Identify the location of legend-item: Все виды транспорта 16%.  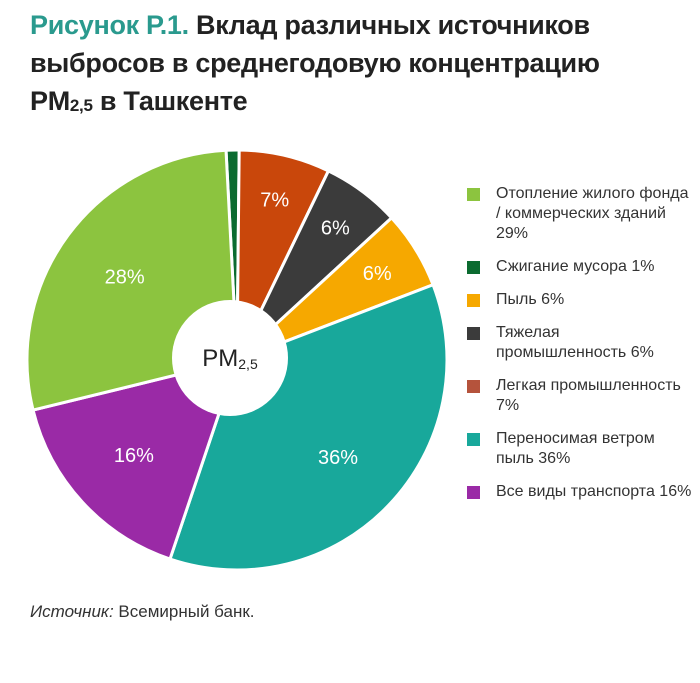
(579, 492).